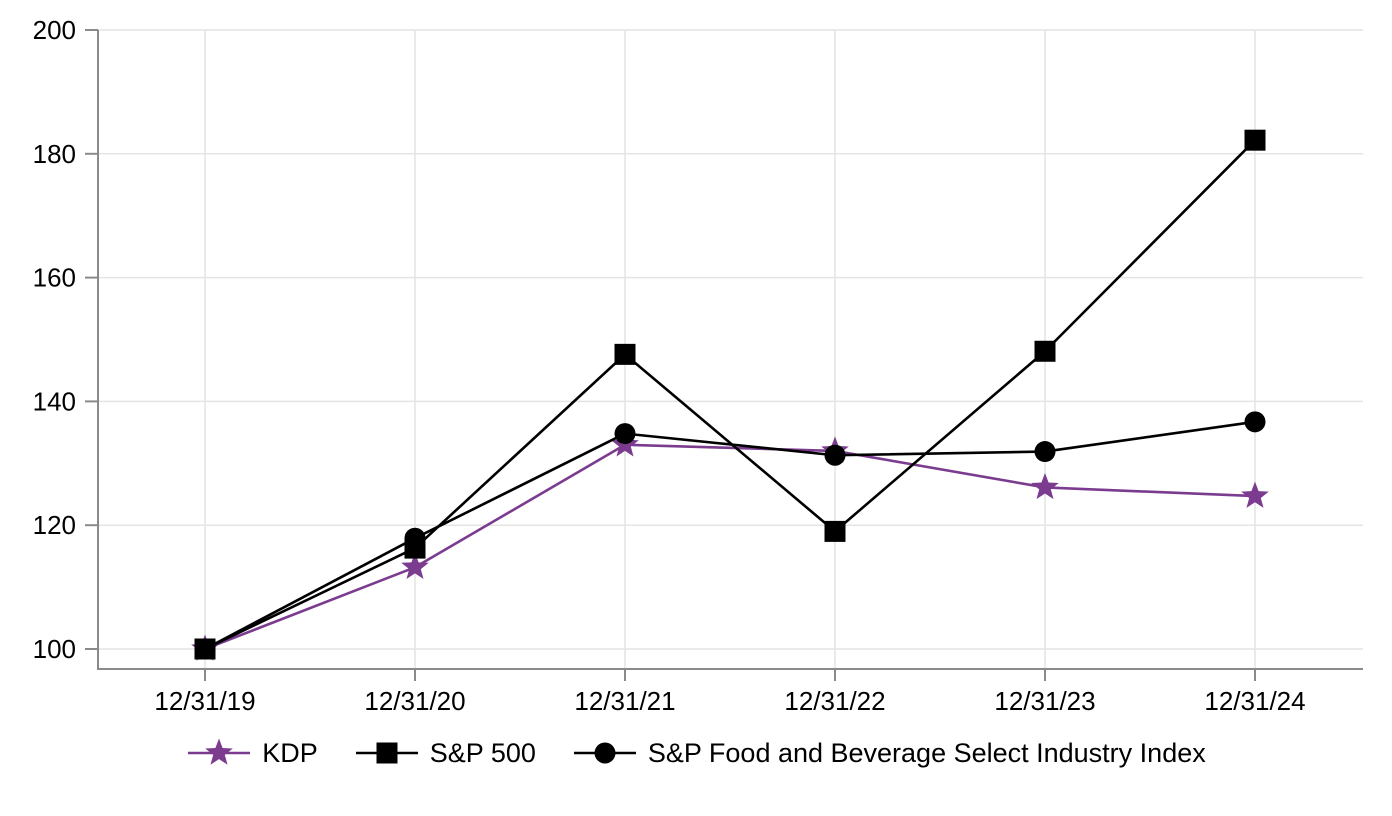 The height and width of the screenshot is (816, 1392). Describe the element at coordinates (252, 753) in the screenshot. I see `legend-item-kdp: KDP` at that location.